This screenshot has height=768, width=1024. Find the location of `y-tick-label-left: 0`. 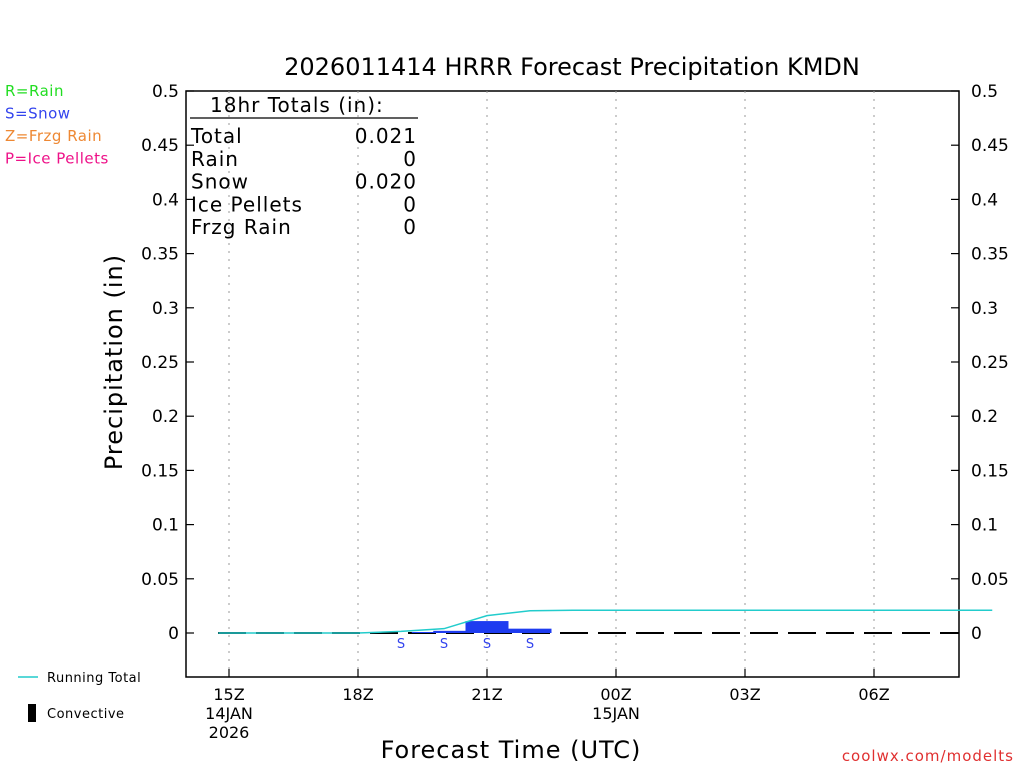

y-tick-label-left: 0 is located at coordinates (173, 634).